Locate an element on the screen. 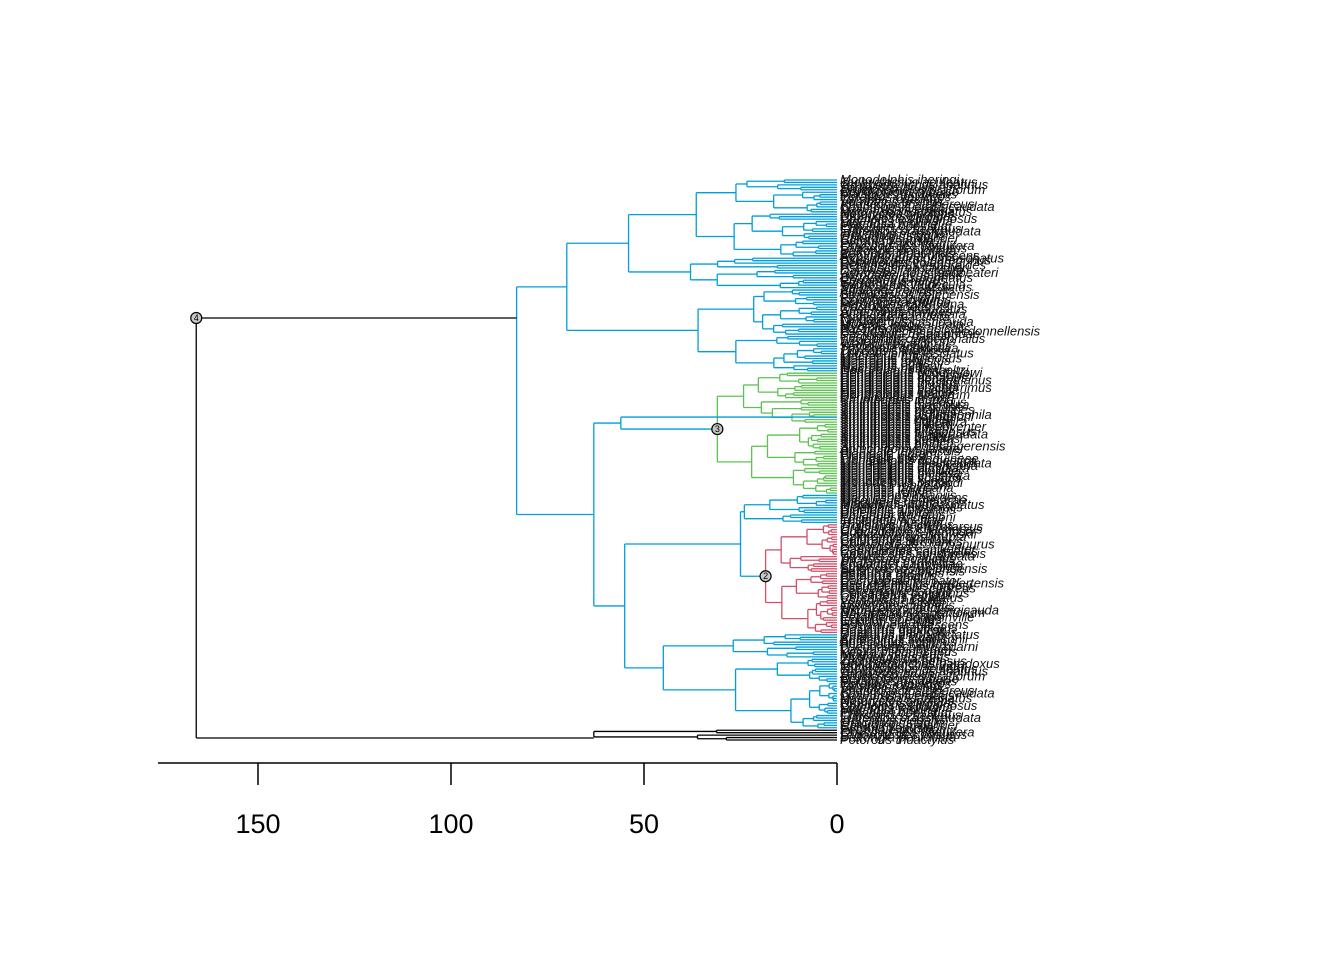 The width and height of the screenshot is (1344, 960). tip-label: Ornithorhynchus paradoxus is located at coordinates (920, 663).